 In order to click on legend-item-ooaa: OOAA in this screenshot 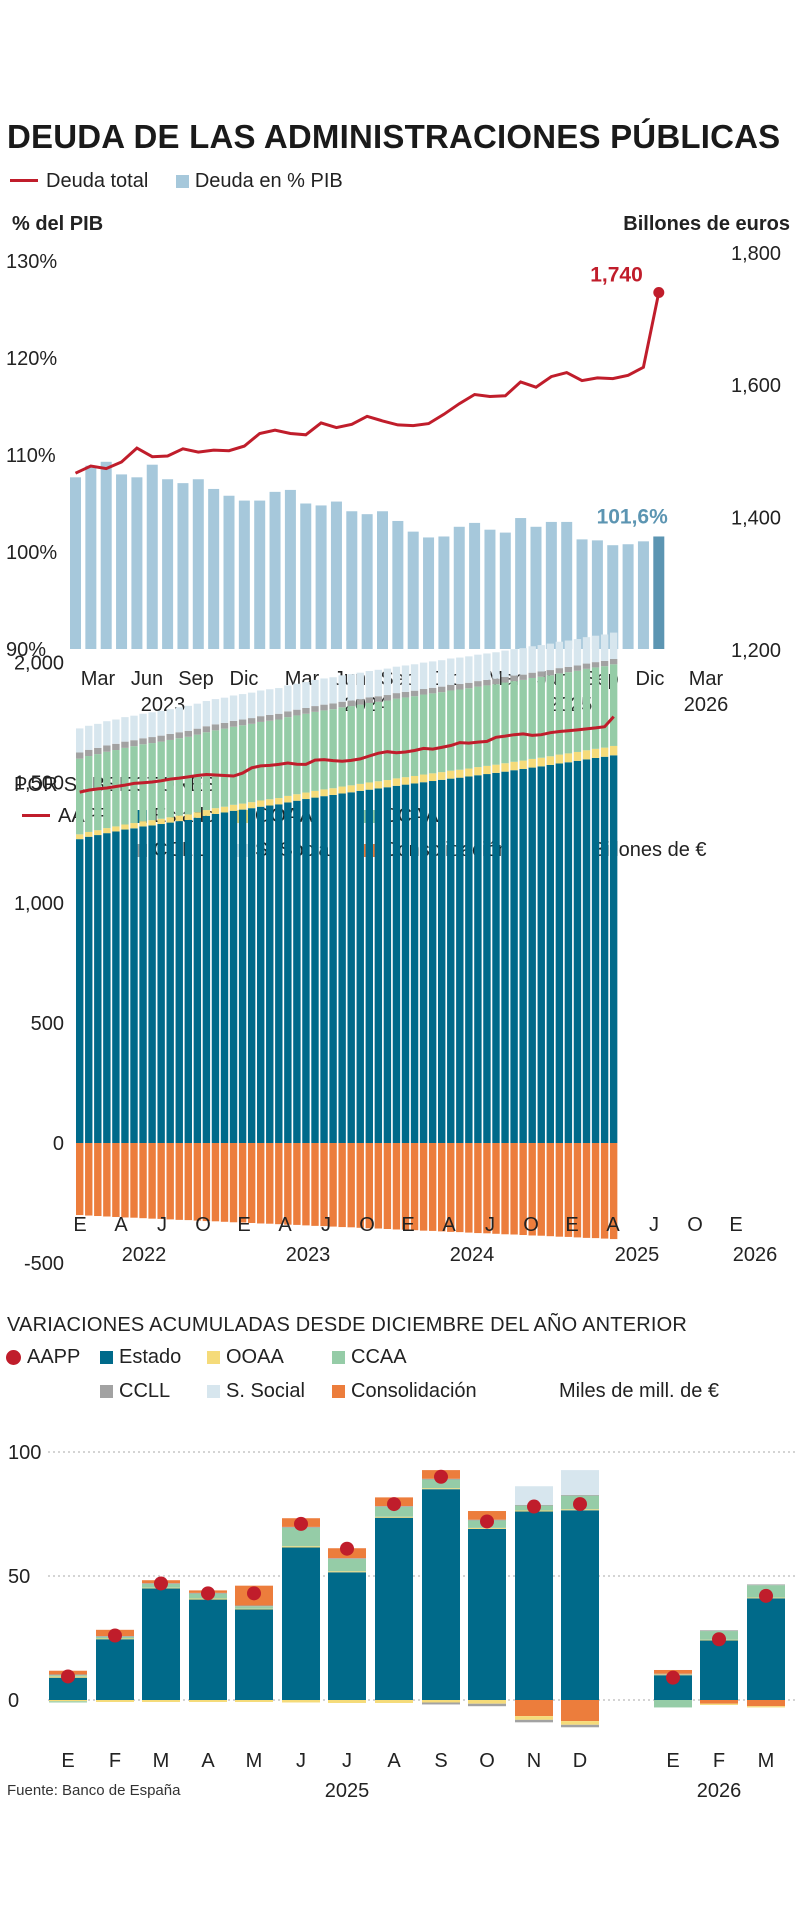, I will do `click(274, 816)`.